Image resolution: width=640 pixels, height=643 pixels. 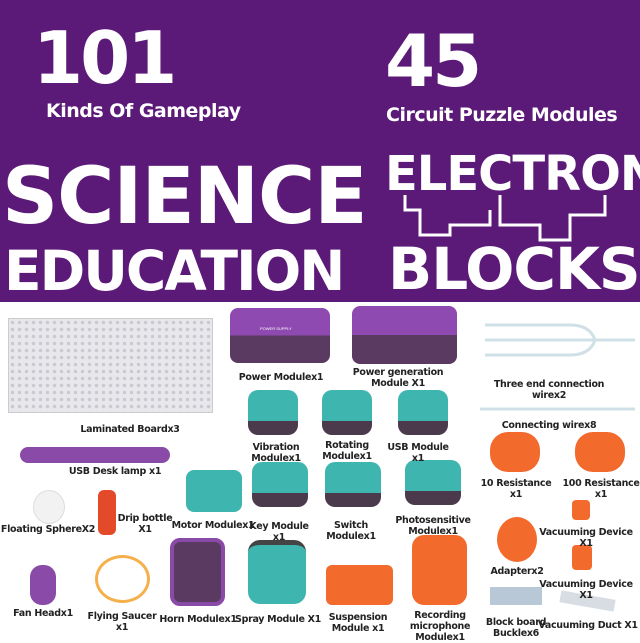 I want to click on product-label: Vacuuming Duct X1, so click(x=588, y=625).